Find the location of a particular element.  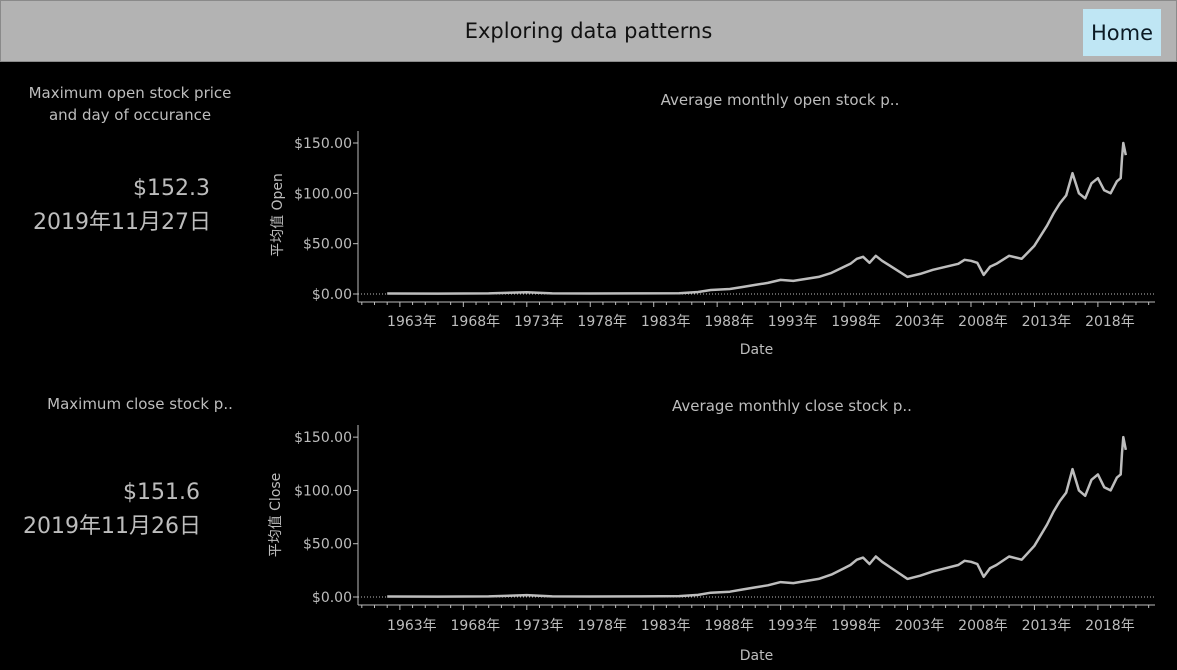

header-bar: Exploring data patterns Home is located at coordinates (588, 31).